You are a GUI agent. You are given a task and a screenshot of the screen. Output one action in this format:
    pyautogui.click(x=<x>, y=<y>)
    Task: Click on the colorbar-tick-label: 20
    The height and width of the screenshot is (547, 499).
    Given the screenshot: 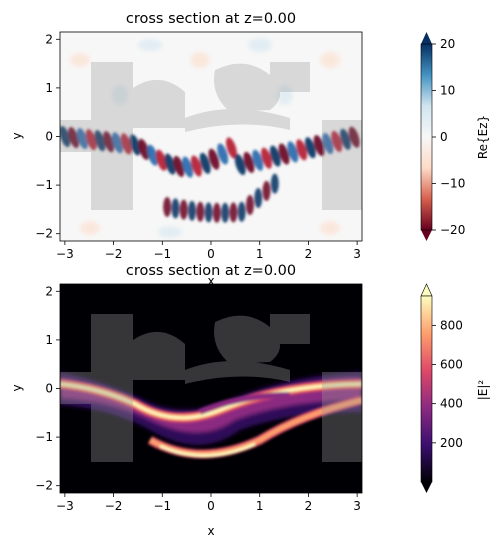 What is the action you would take?
    pyautogui.click(x=447, y=44)
    